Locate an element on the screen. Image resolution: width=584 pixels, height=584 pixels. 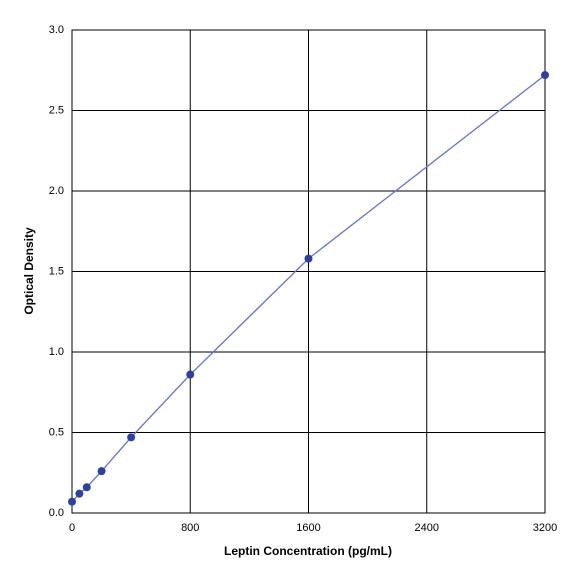
y-tick-label: 1.5 is located at coordinates (56, 271).